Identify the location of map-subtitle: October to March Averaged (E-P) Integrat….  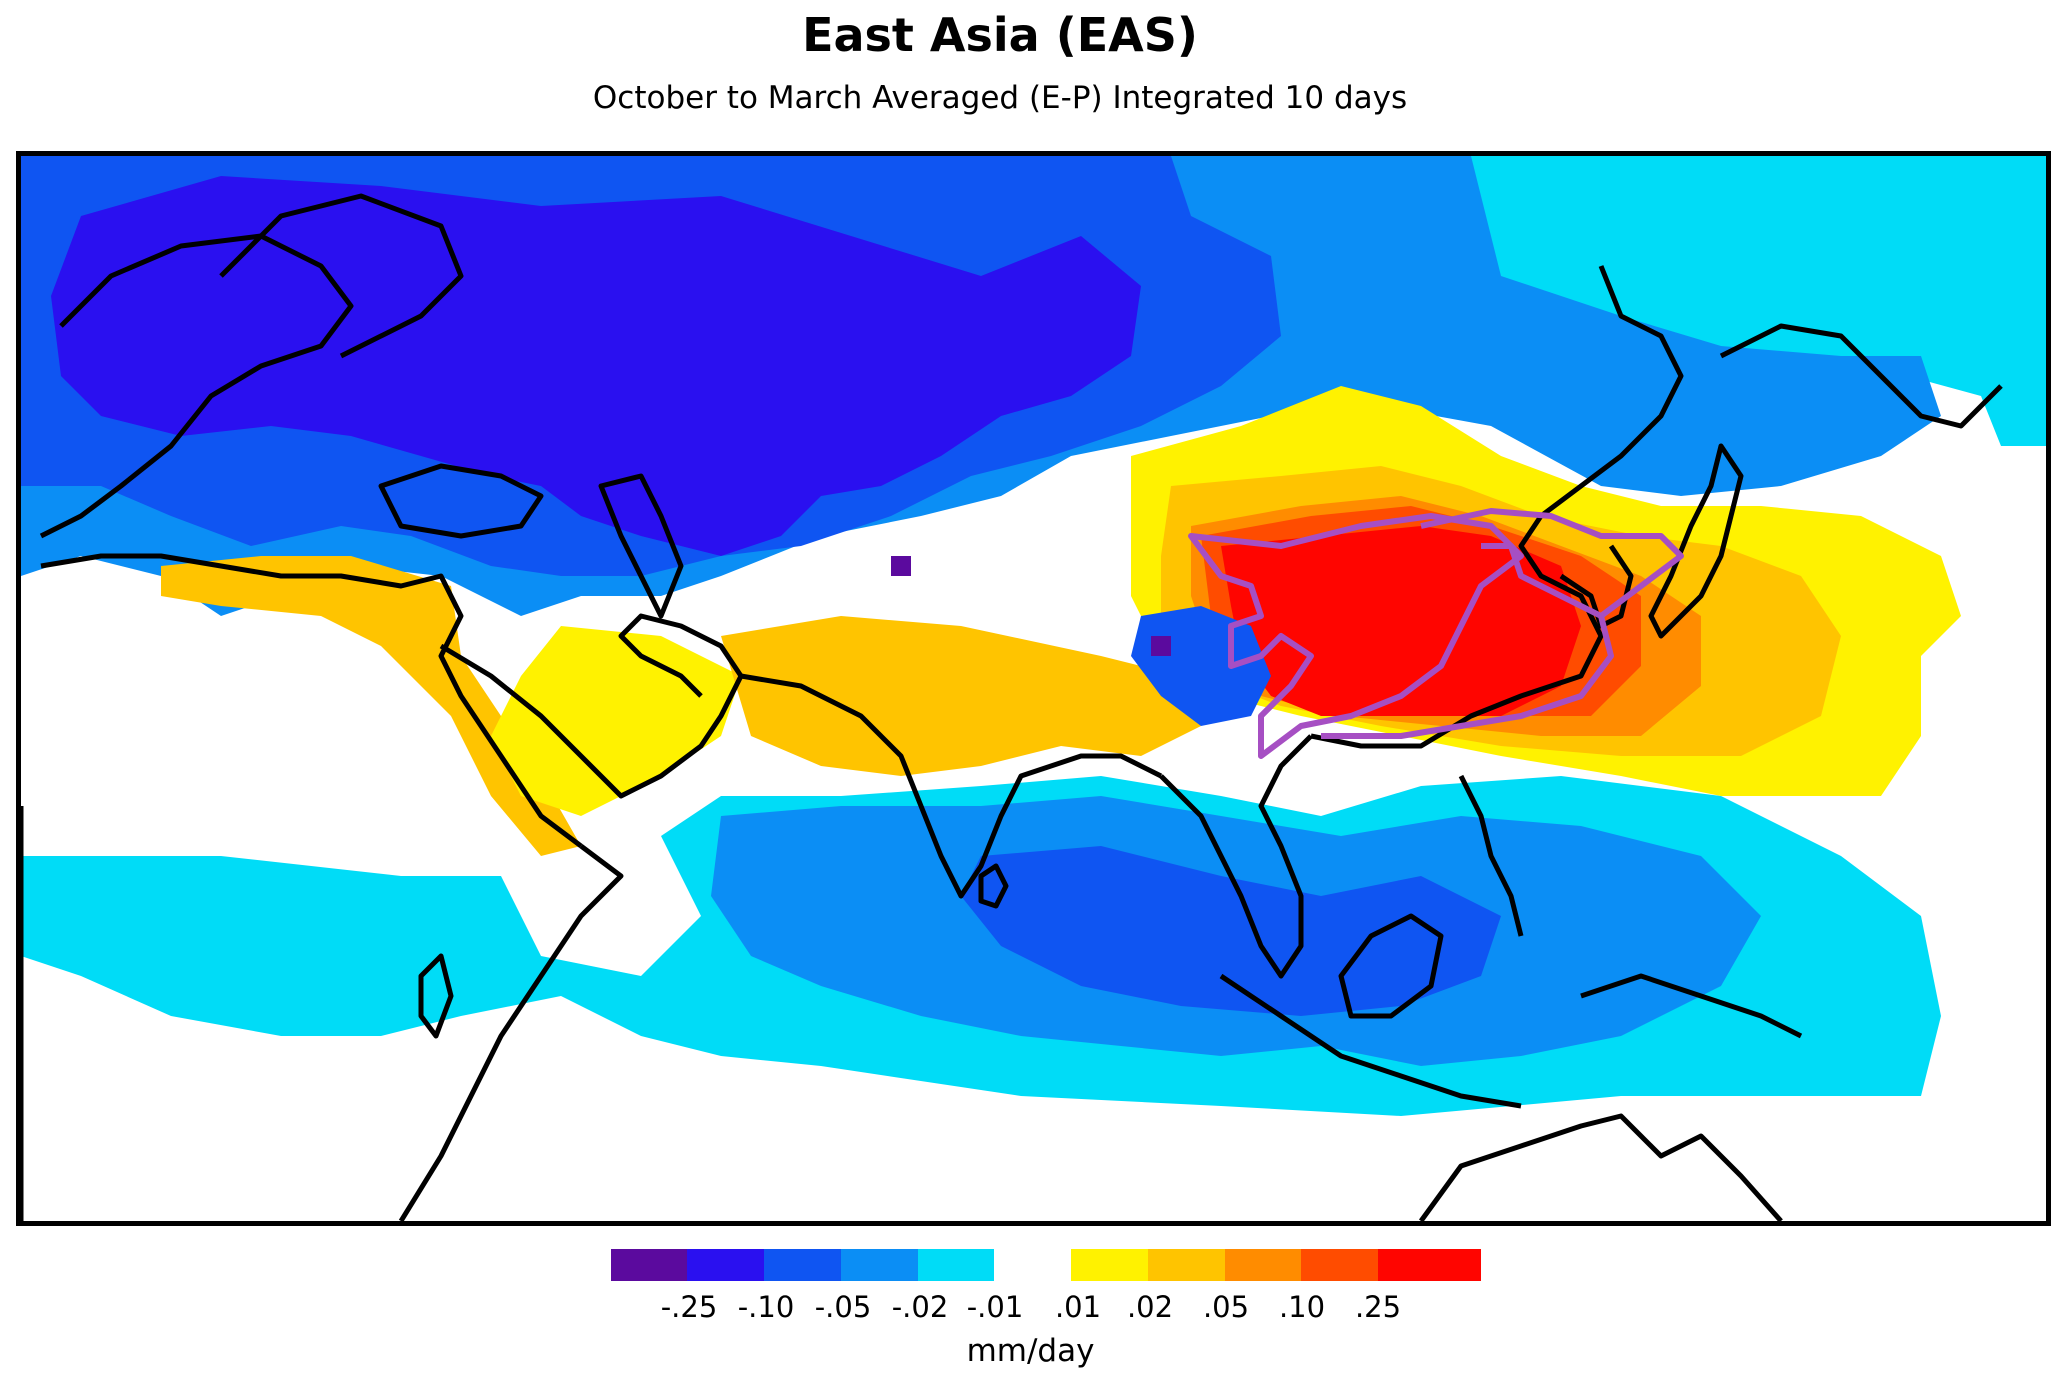
(1000, 98).